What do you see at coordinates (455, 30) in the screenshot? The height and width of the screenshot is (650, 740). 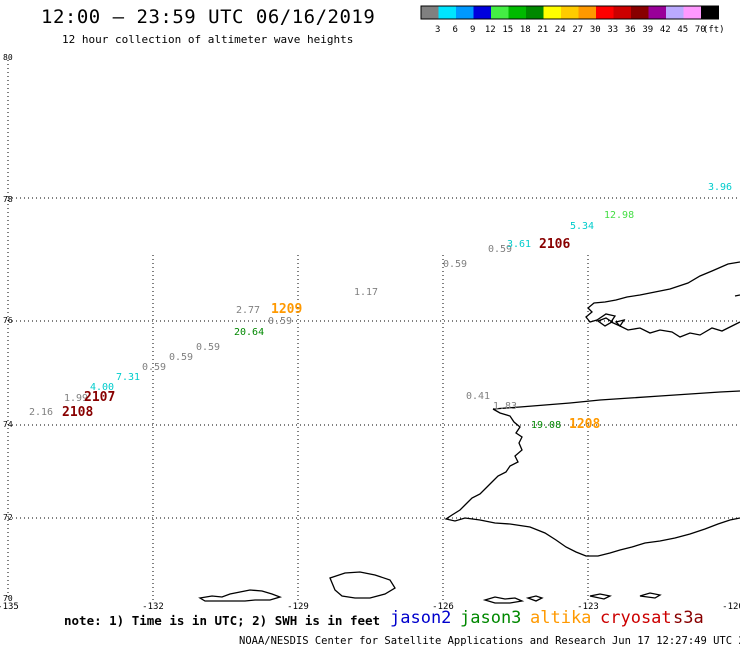 I see `color-swatch-label: 6` at bounding box center [455, 30].